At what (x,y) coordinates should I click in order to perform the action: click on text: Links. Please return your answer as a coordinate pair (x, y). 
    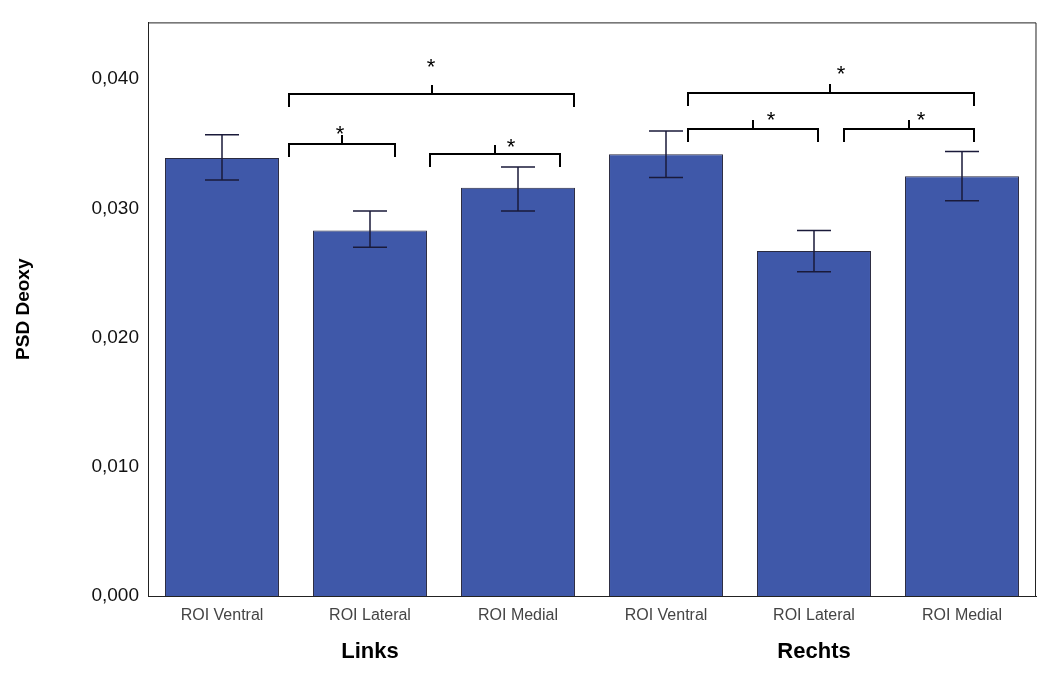
    Looking at the image, I should click on (370, 651).